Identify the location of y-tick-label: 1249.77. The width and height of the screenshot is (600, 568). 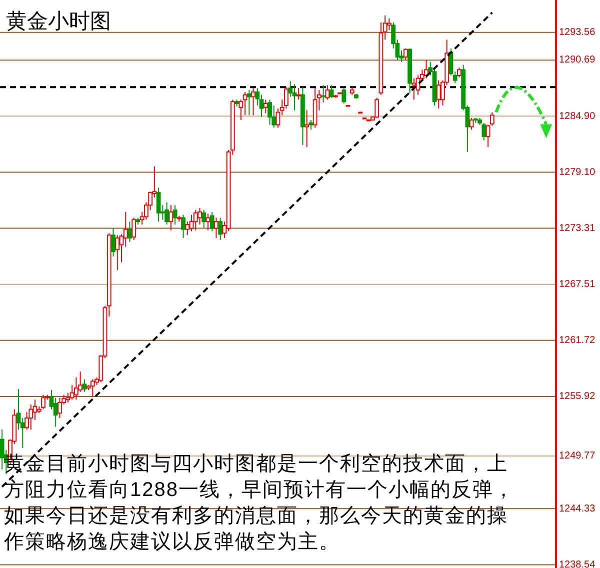
(577, 456).